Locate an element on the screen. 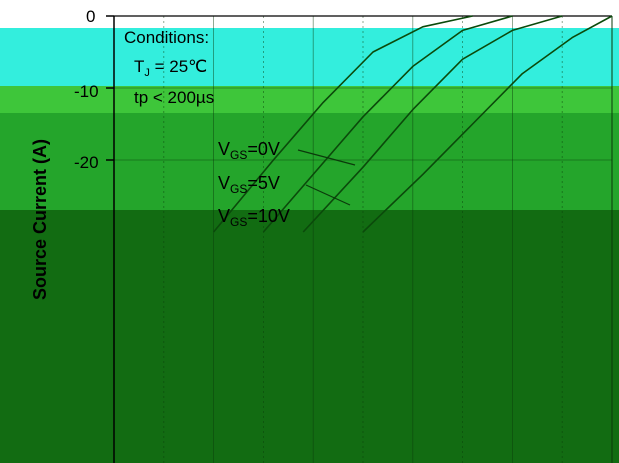  conditions-tj-value: = 25℃ is located at coordinates (178, 66).